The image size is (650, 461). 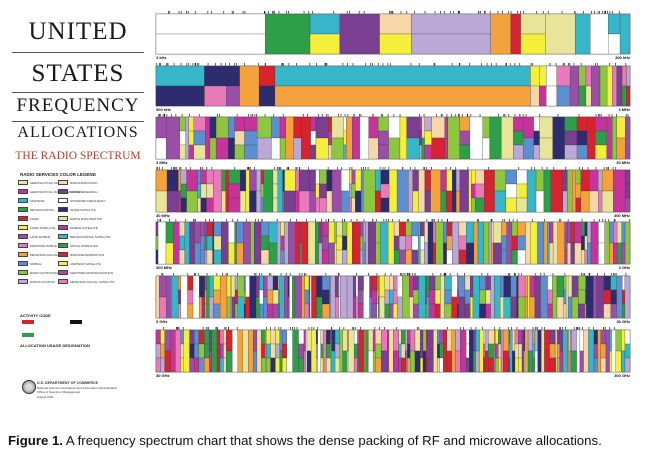 I want to click on legend-label: BROADCASTING, so click(x=42, y=209).